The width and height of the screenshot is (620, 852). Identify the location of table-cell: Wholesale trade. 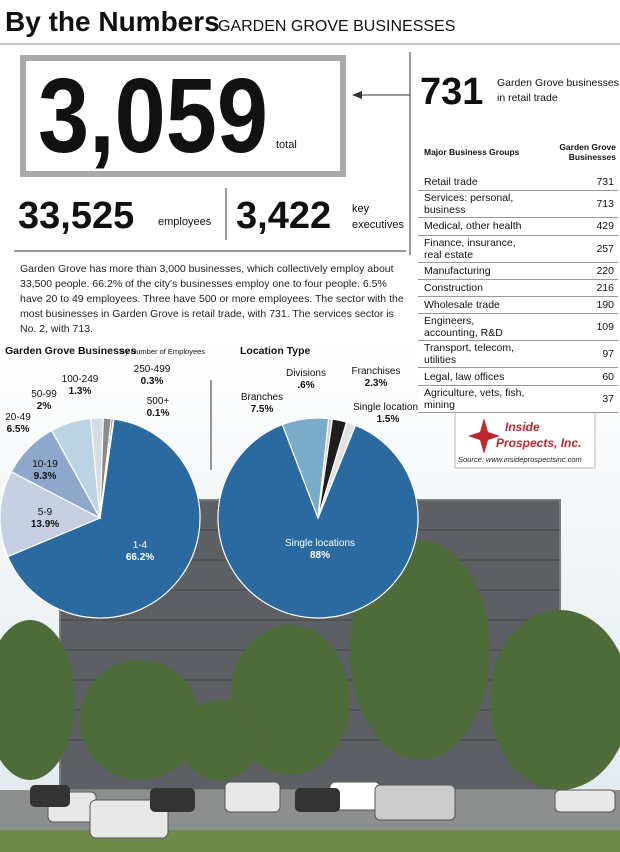
(476, 305).